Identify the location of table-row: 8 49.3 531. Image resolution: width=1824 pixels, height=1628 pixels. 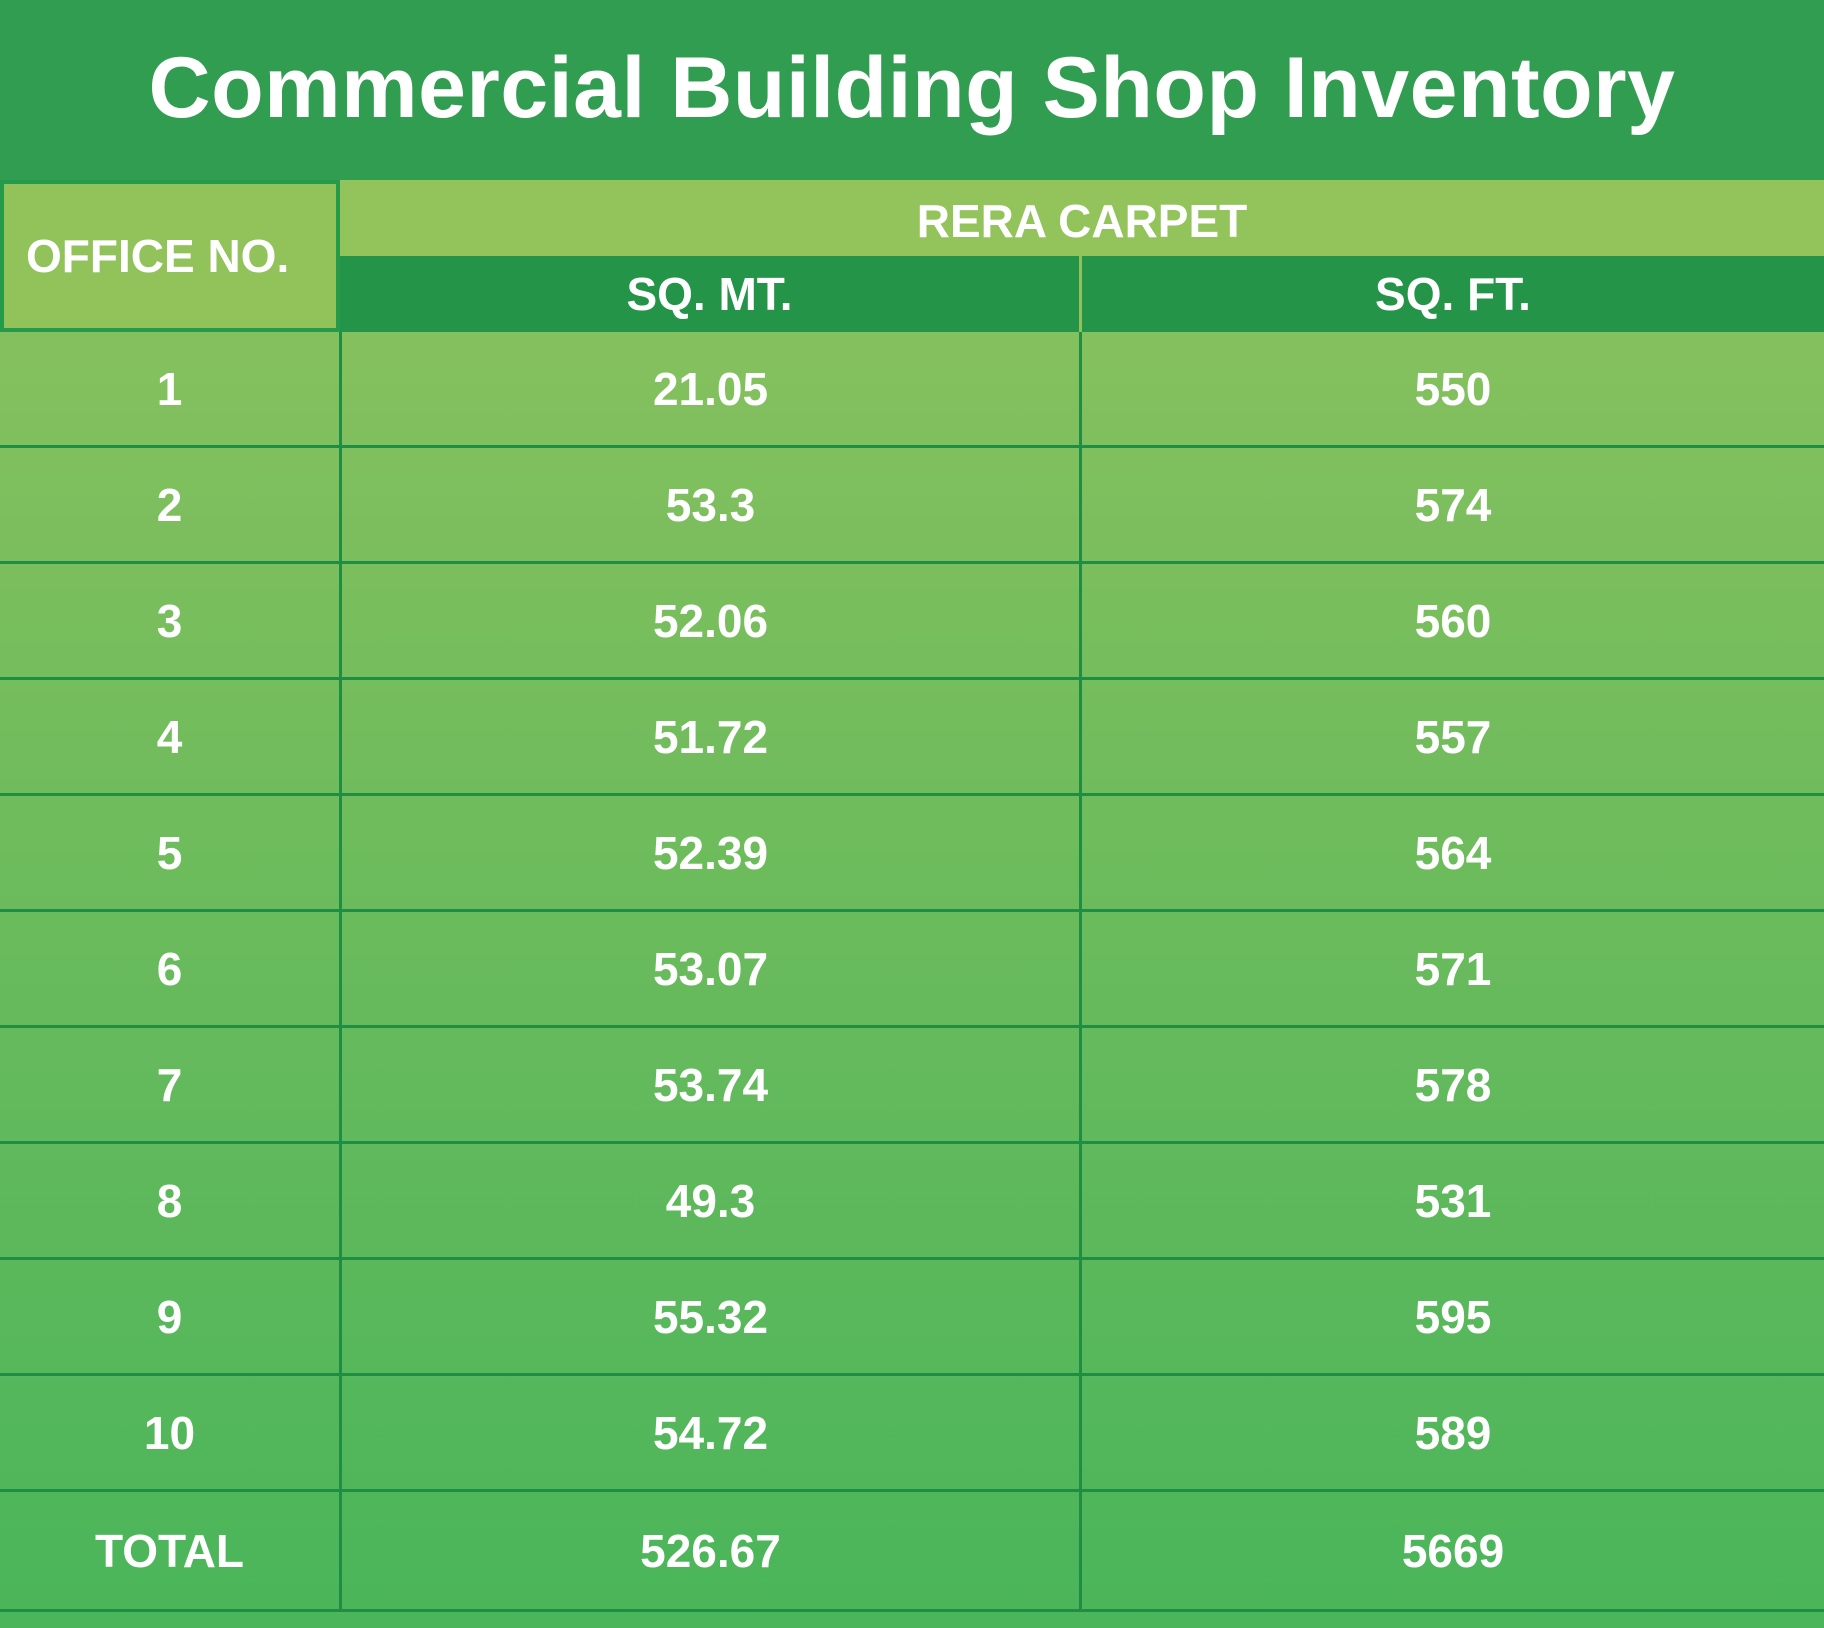
(912, 1202).